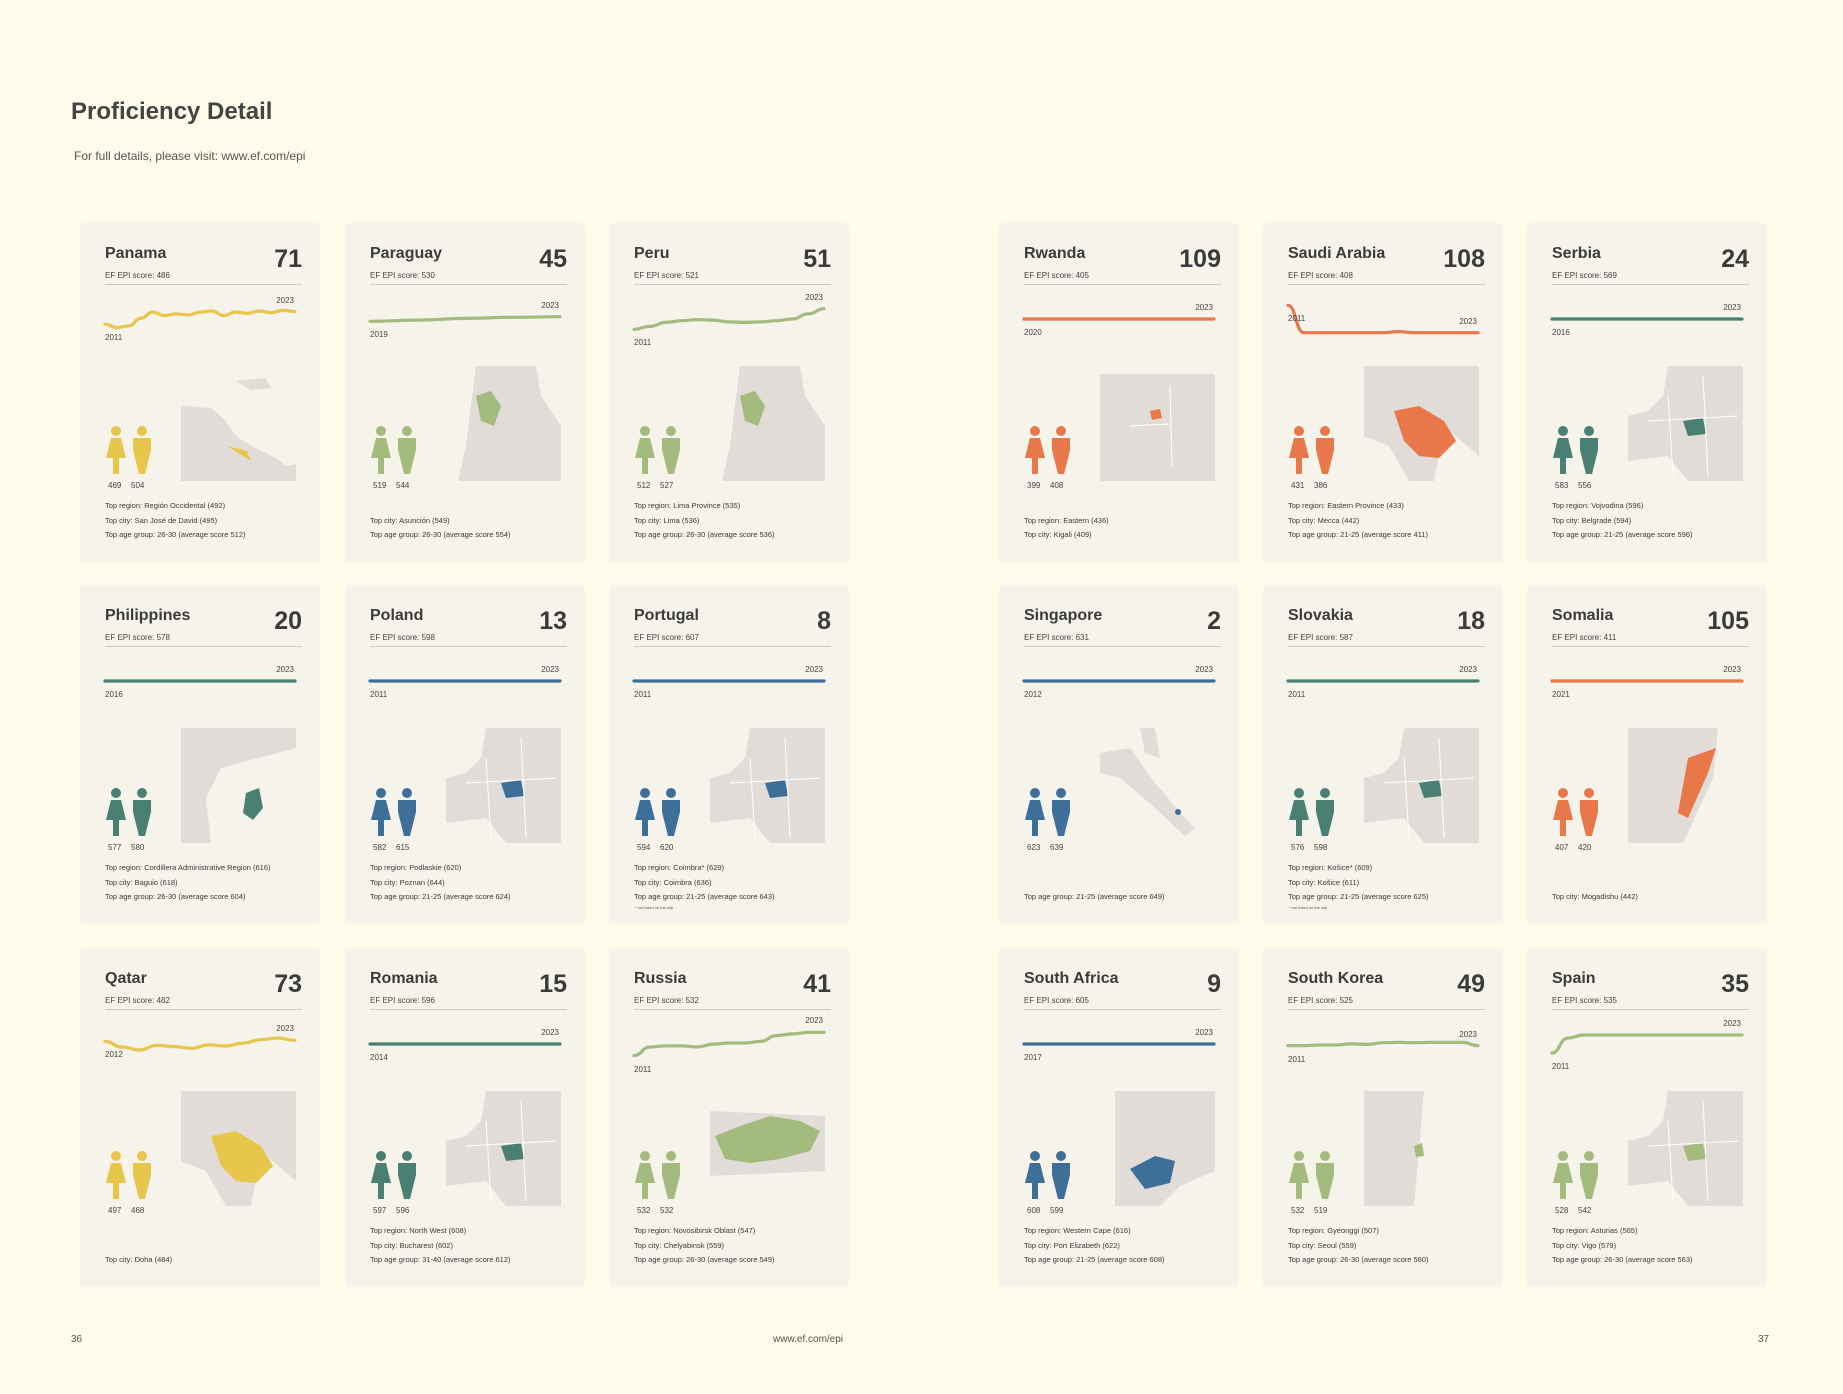 This screenshot has width=1843, height=1394. What do you see at coordinates (403, 847) in the screenshot?
I see `male-score: 615` at bounding box center [403, 847].